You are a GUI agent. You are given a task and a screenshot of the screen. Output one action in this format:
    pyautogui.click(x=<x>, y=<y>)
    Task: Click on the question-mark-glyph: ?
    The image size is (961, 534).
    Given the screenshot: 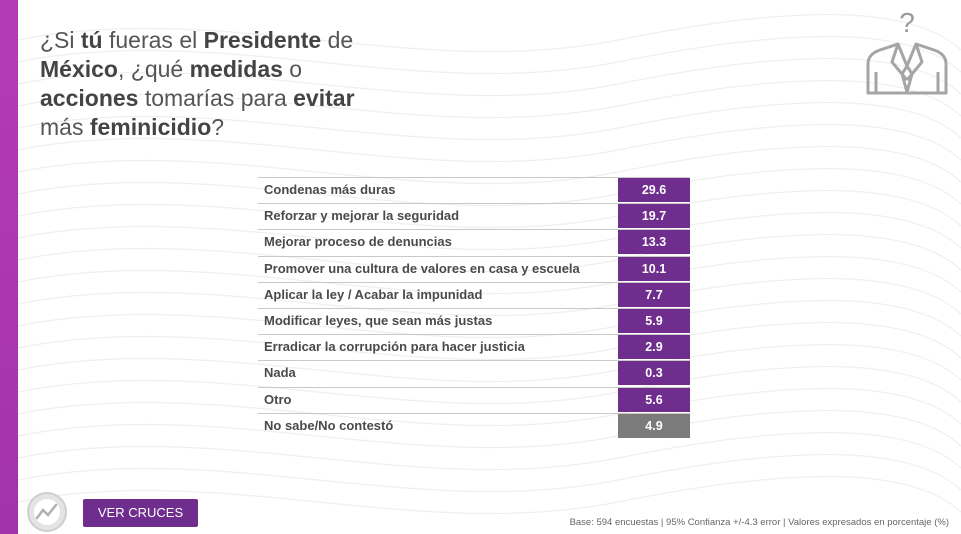 What is the action you would take?
    pyautogui.click(x=907, y=22)
    